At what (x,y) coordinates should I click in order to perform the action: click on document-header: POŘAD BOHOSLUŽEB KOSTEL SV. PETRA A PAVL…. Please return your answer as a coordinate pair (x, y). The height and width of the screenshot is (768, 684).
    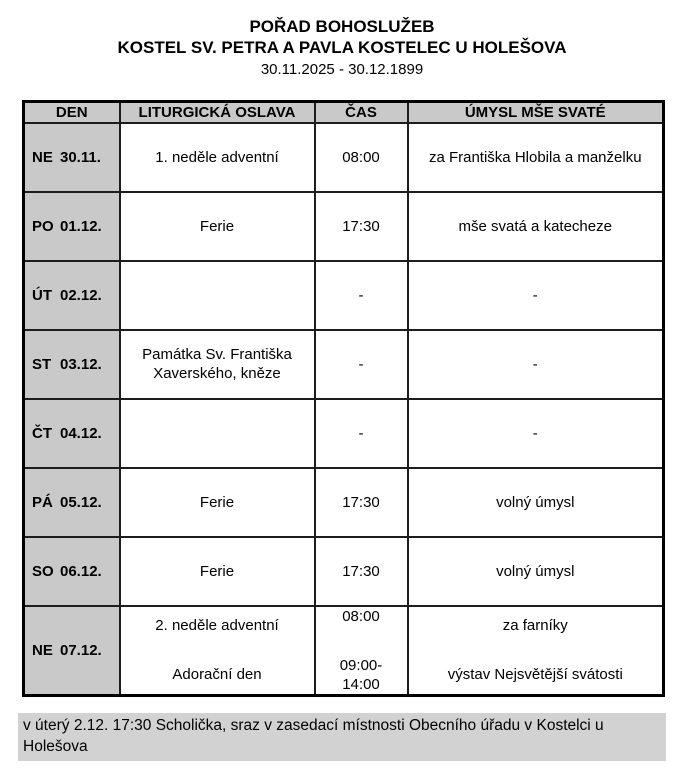
    Looking at the image, I should click on (342, 40).